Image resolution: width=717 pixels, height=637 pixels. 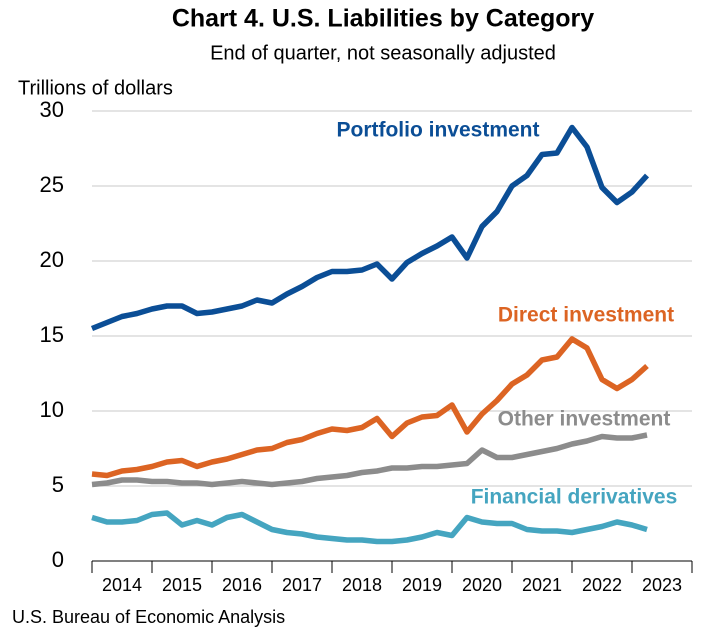 I want to click on series-label: Other investment, so click(x=584, y=419).